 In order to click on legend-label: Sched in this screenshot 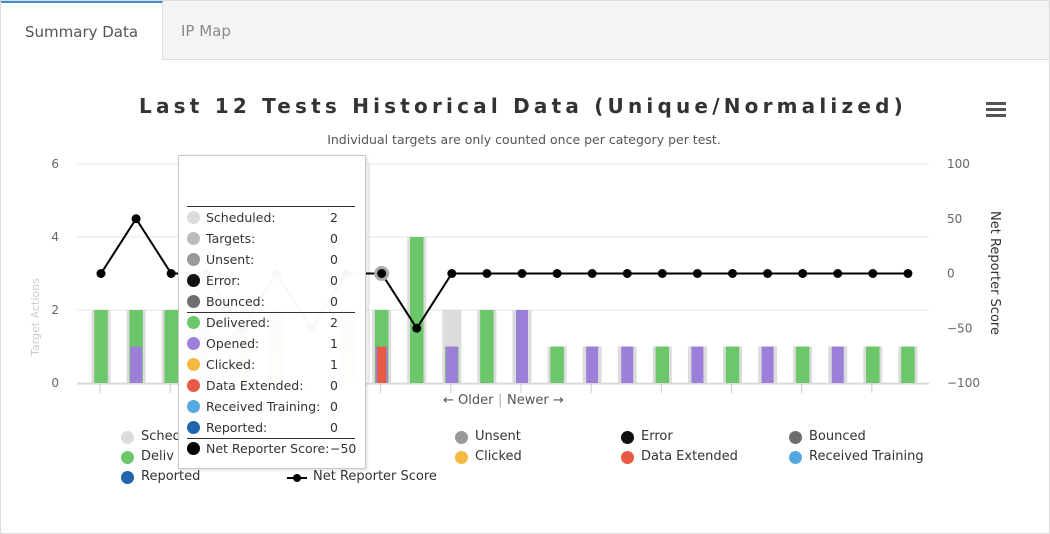, I will do `click(161, 436)`.